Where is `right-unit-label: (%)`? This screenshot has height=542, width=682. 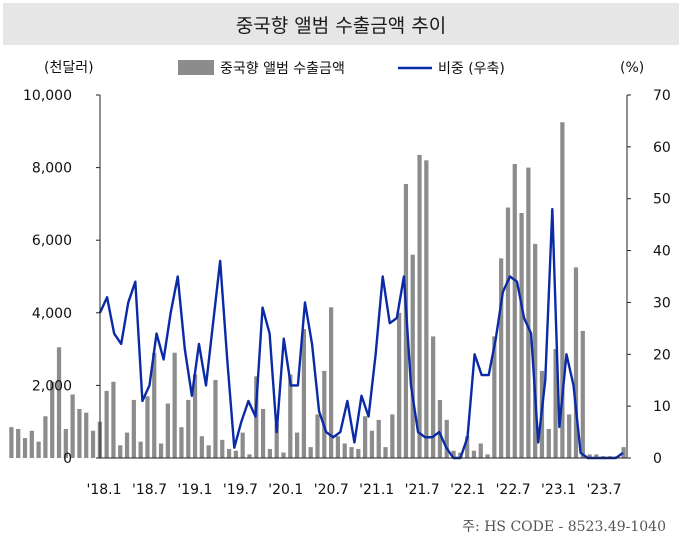
right-unit-label: (%) is located at coordinates (632, 68).